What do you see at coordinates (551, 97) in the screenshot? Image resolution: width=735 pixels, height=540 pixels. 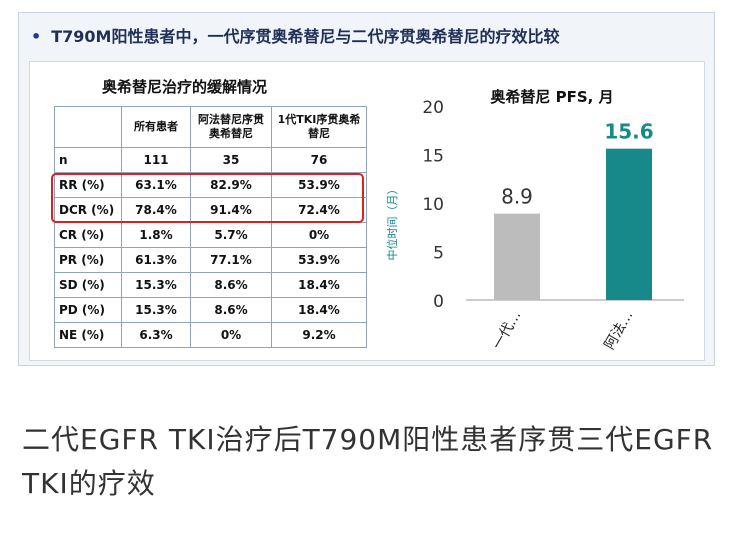 I see `chart-title: 奥希替尼 PFS, 月` at bounding box center [551, 97].